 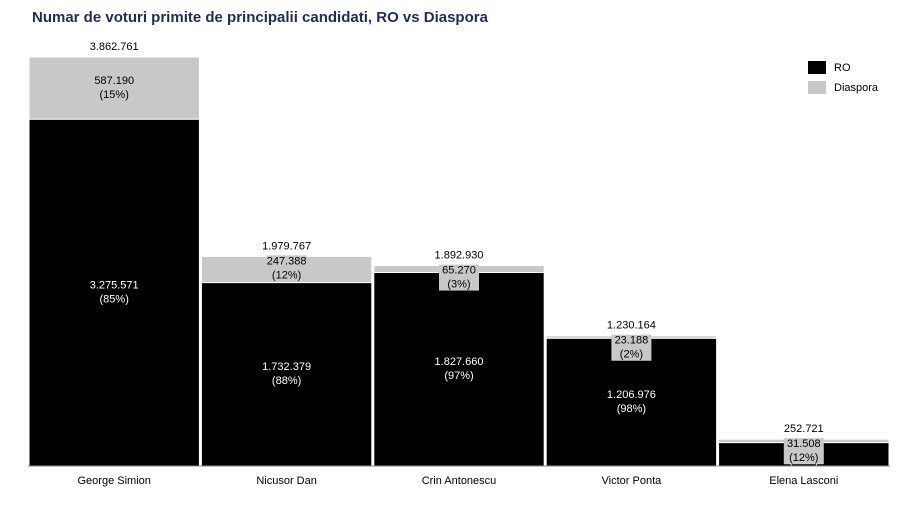 I want to click on value-label: 587.190, so click(x=114, y=81).